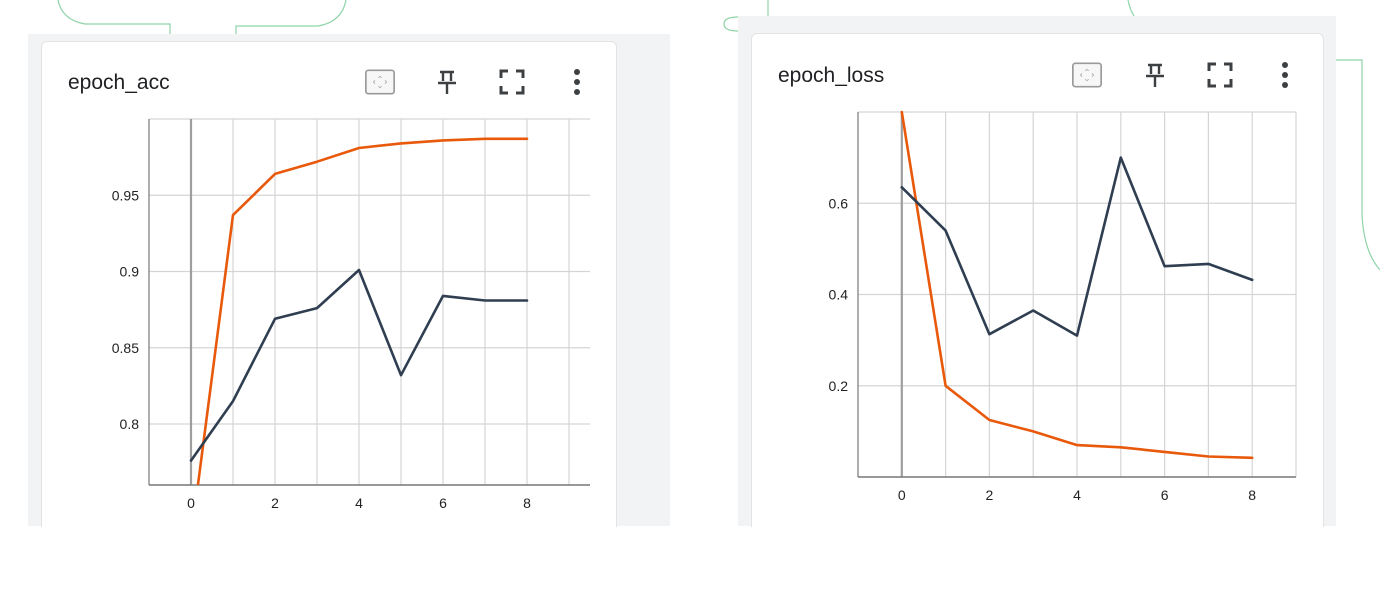 The height and width of the screenshot is (610, 1380). I want to click on y-tick-label: 0.2, so click(839, 386).